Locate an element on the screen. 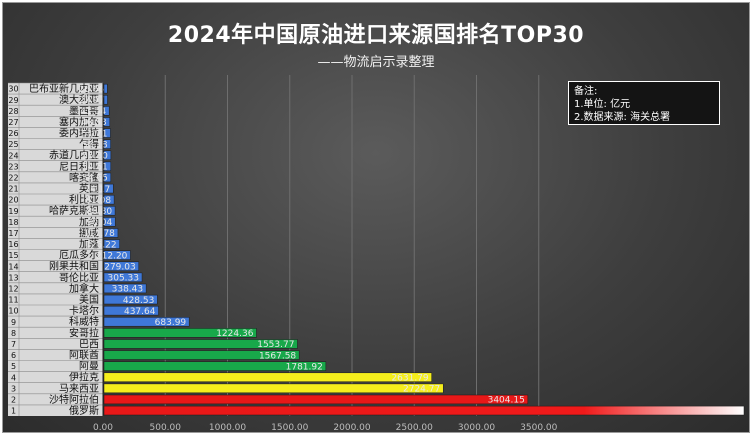 Image resolution: width=750 pixels, height=433 pixels. x-tick-label: 2500.00 is located at coordinates (414, 427).